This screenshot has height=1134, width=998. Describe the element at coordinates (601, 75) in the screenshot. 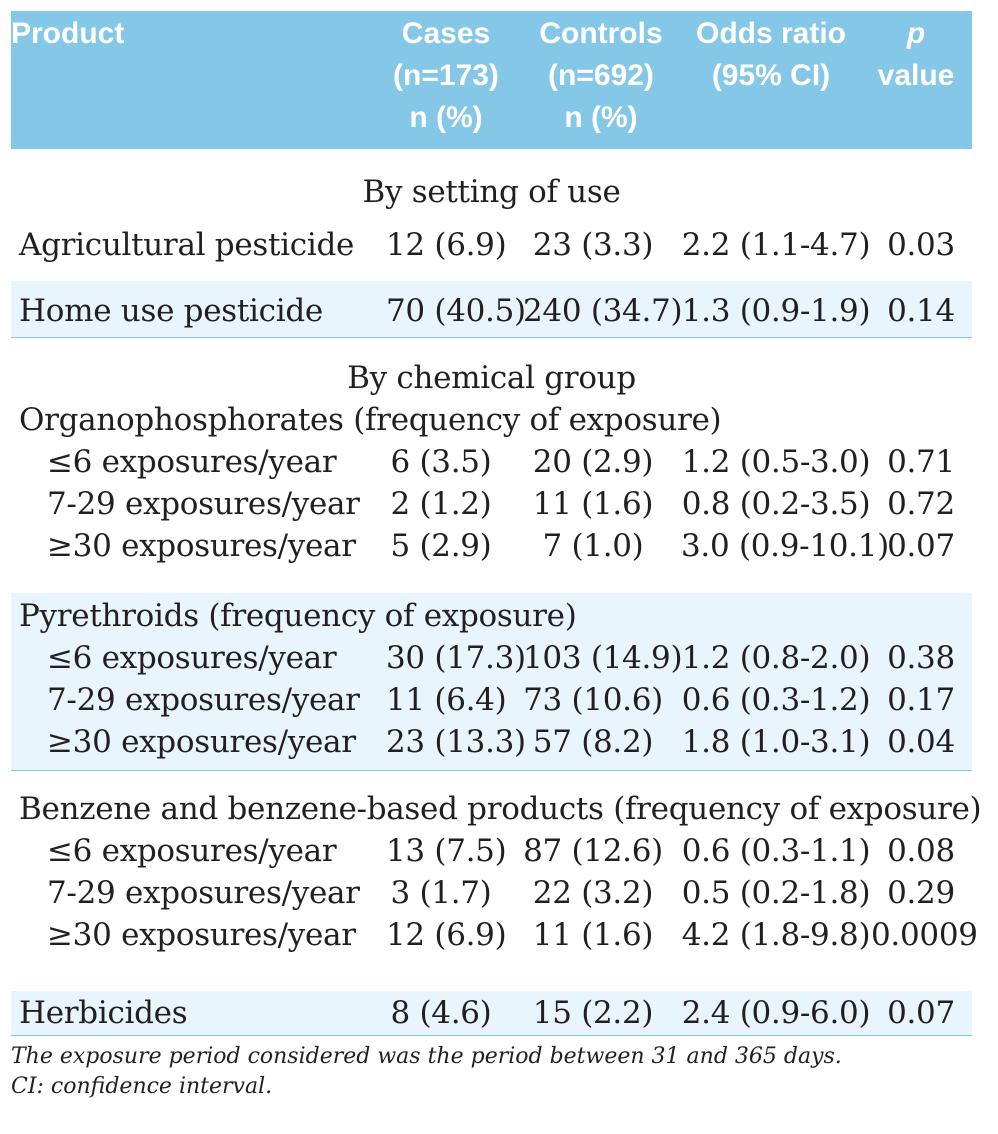

I see `header-controls: Controls (n=692) n (%)` at that location.